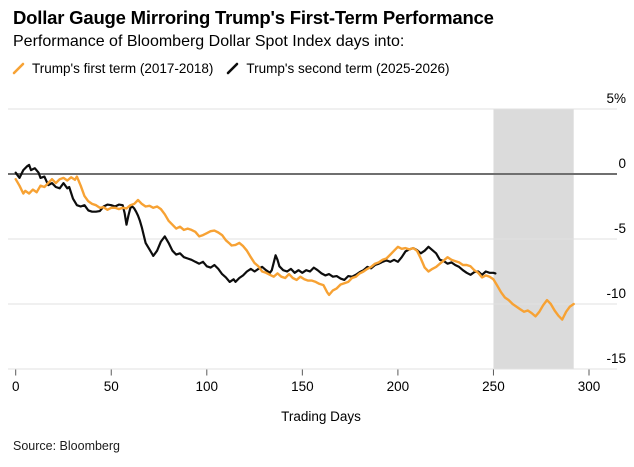 Image resolution: width=634 pixels, height=467 pixels. What do you see at coordinates (620, 228) in the screenshot?
I see `y-tick-label: -5` at bounding box center [620, 228].